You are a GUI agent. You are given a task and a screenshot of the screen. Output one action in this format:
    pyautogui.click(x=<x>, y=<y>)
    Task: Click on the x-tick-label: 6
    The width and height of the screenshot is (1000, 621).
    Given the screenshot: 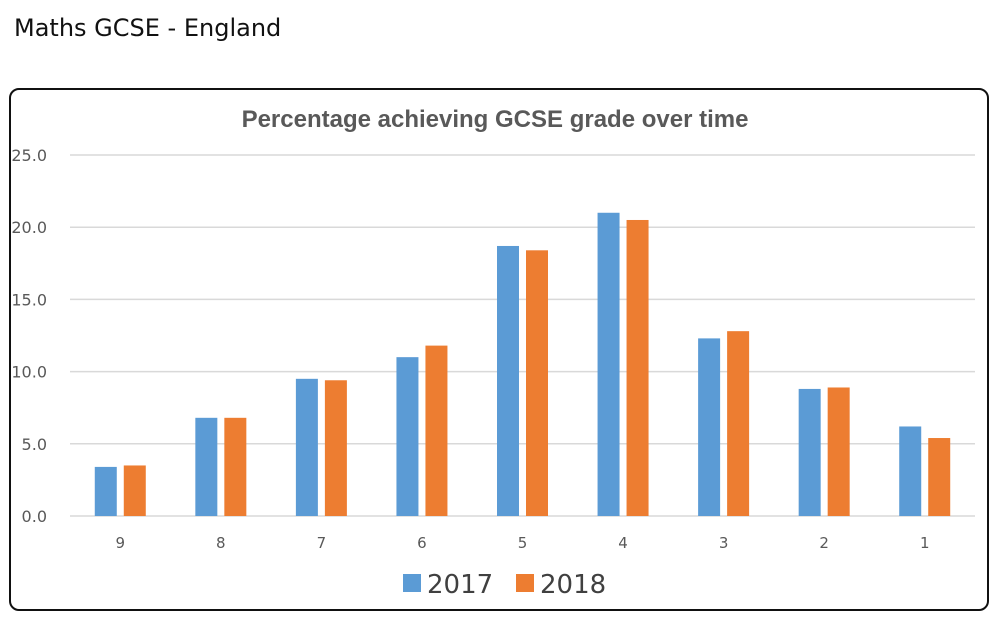 What is the action you would take?
    pyautogui.click(x=422, y=543)
    